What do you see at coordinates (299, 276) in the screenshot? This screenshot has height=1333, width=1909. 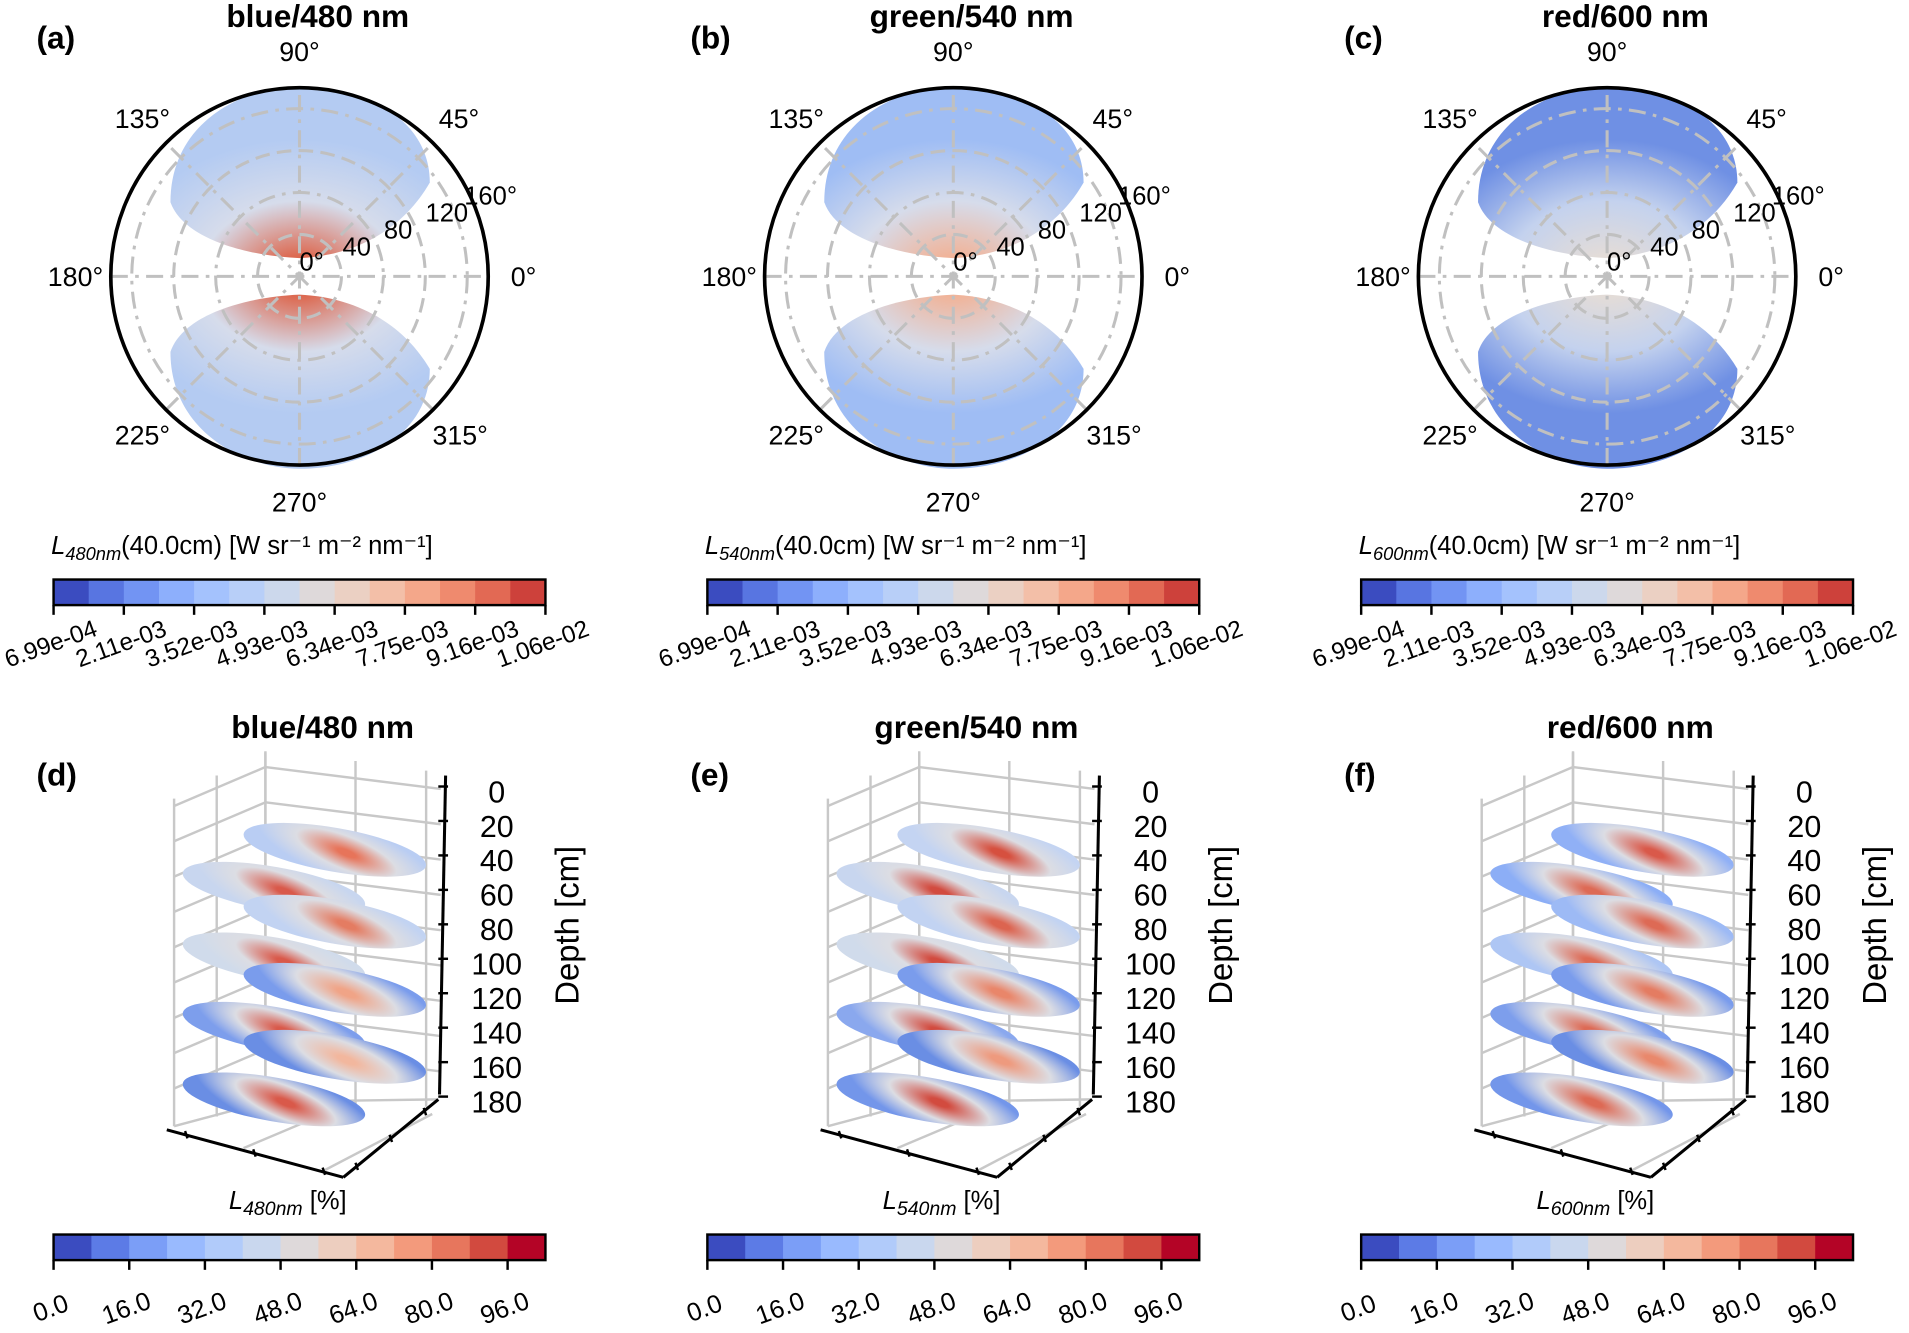 I see `polar-frame` at bounding box center [299, 276].